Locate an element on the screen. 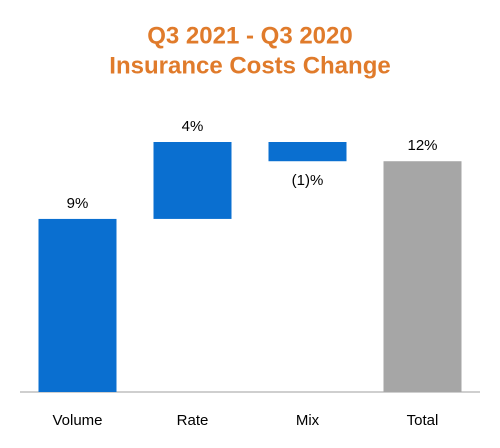  value-label: 12% is located at coordinates (422, 145).